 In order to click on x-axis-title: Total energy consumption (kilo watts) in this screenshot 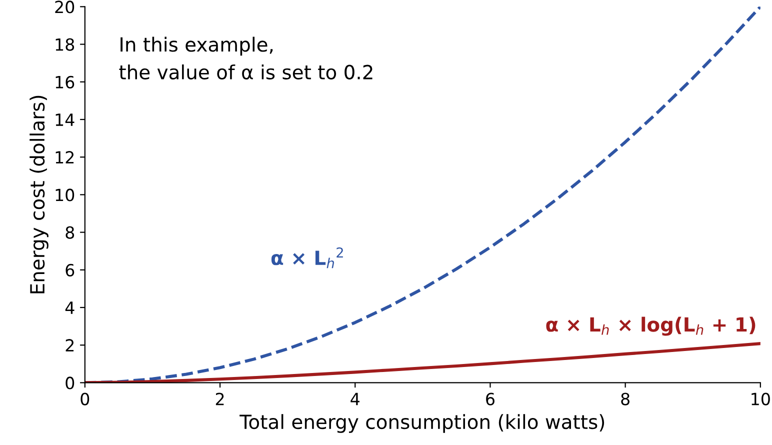, I will do `click(422, 423)`.